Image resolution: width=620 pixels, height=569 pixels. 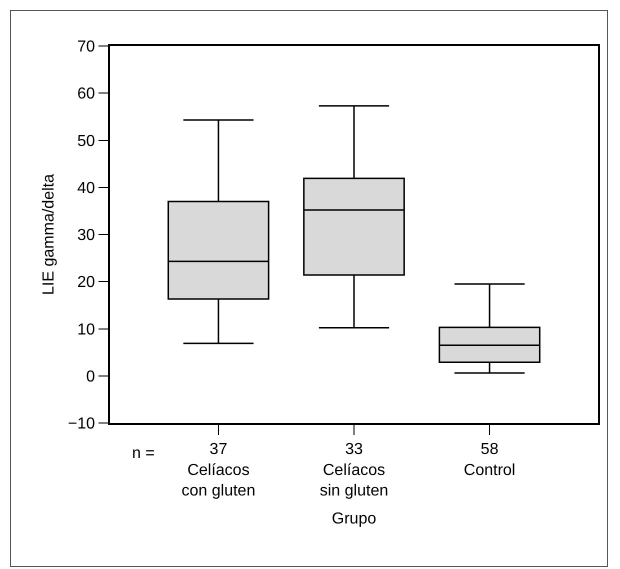 What do you see at coordinates (354, 519) in the screenshot?
I see `x-axis-title: Grupo` at bounding box center [354, 519].